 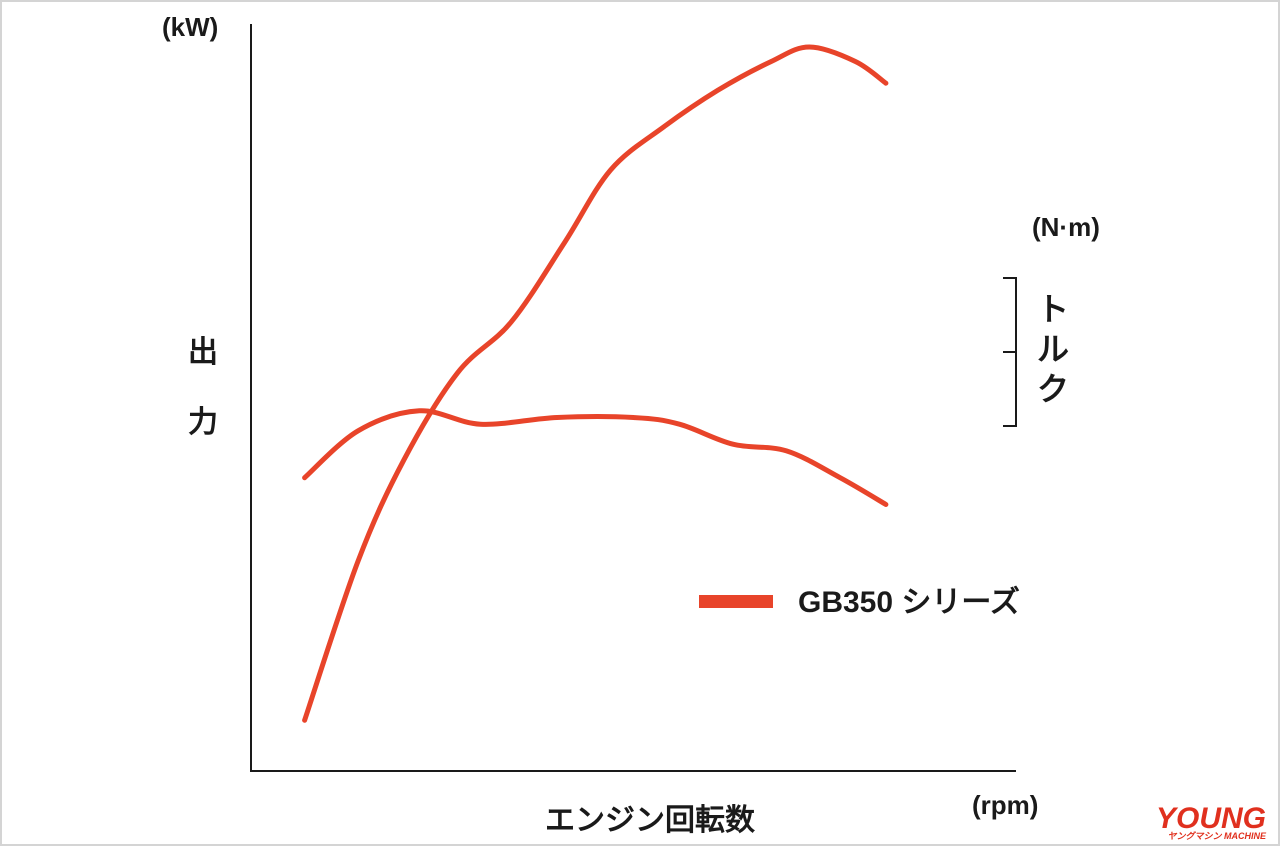 I want to click on y-left-axis-label: 出力, so click(x=203, y=387).